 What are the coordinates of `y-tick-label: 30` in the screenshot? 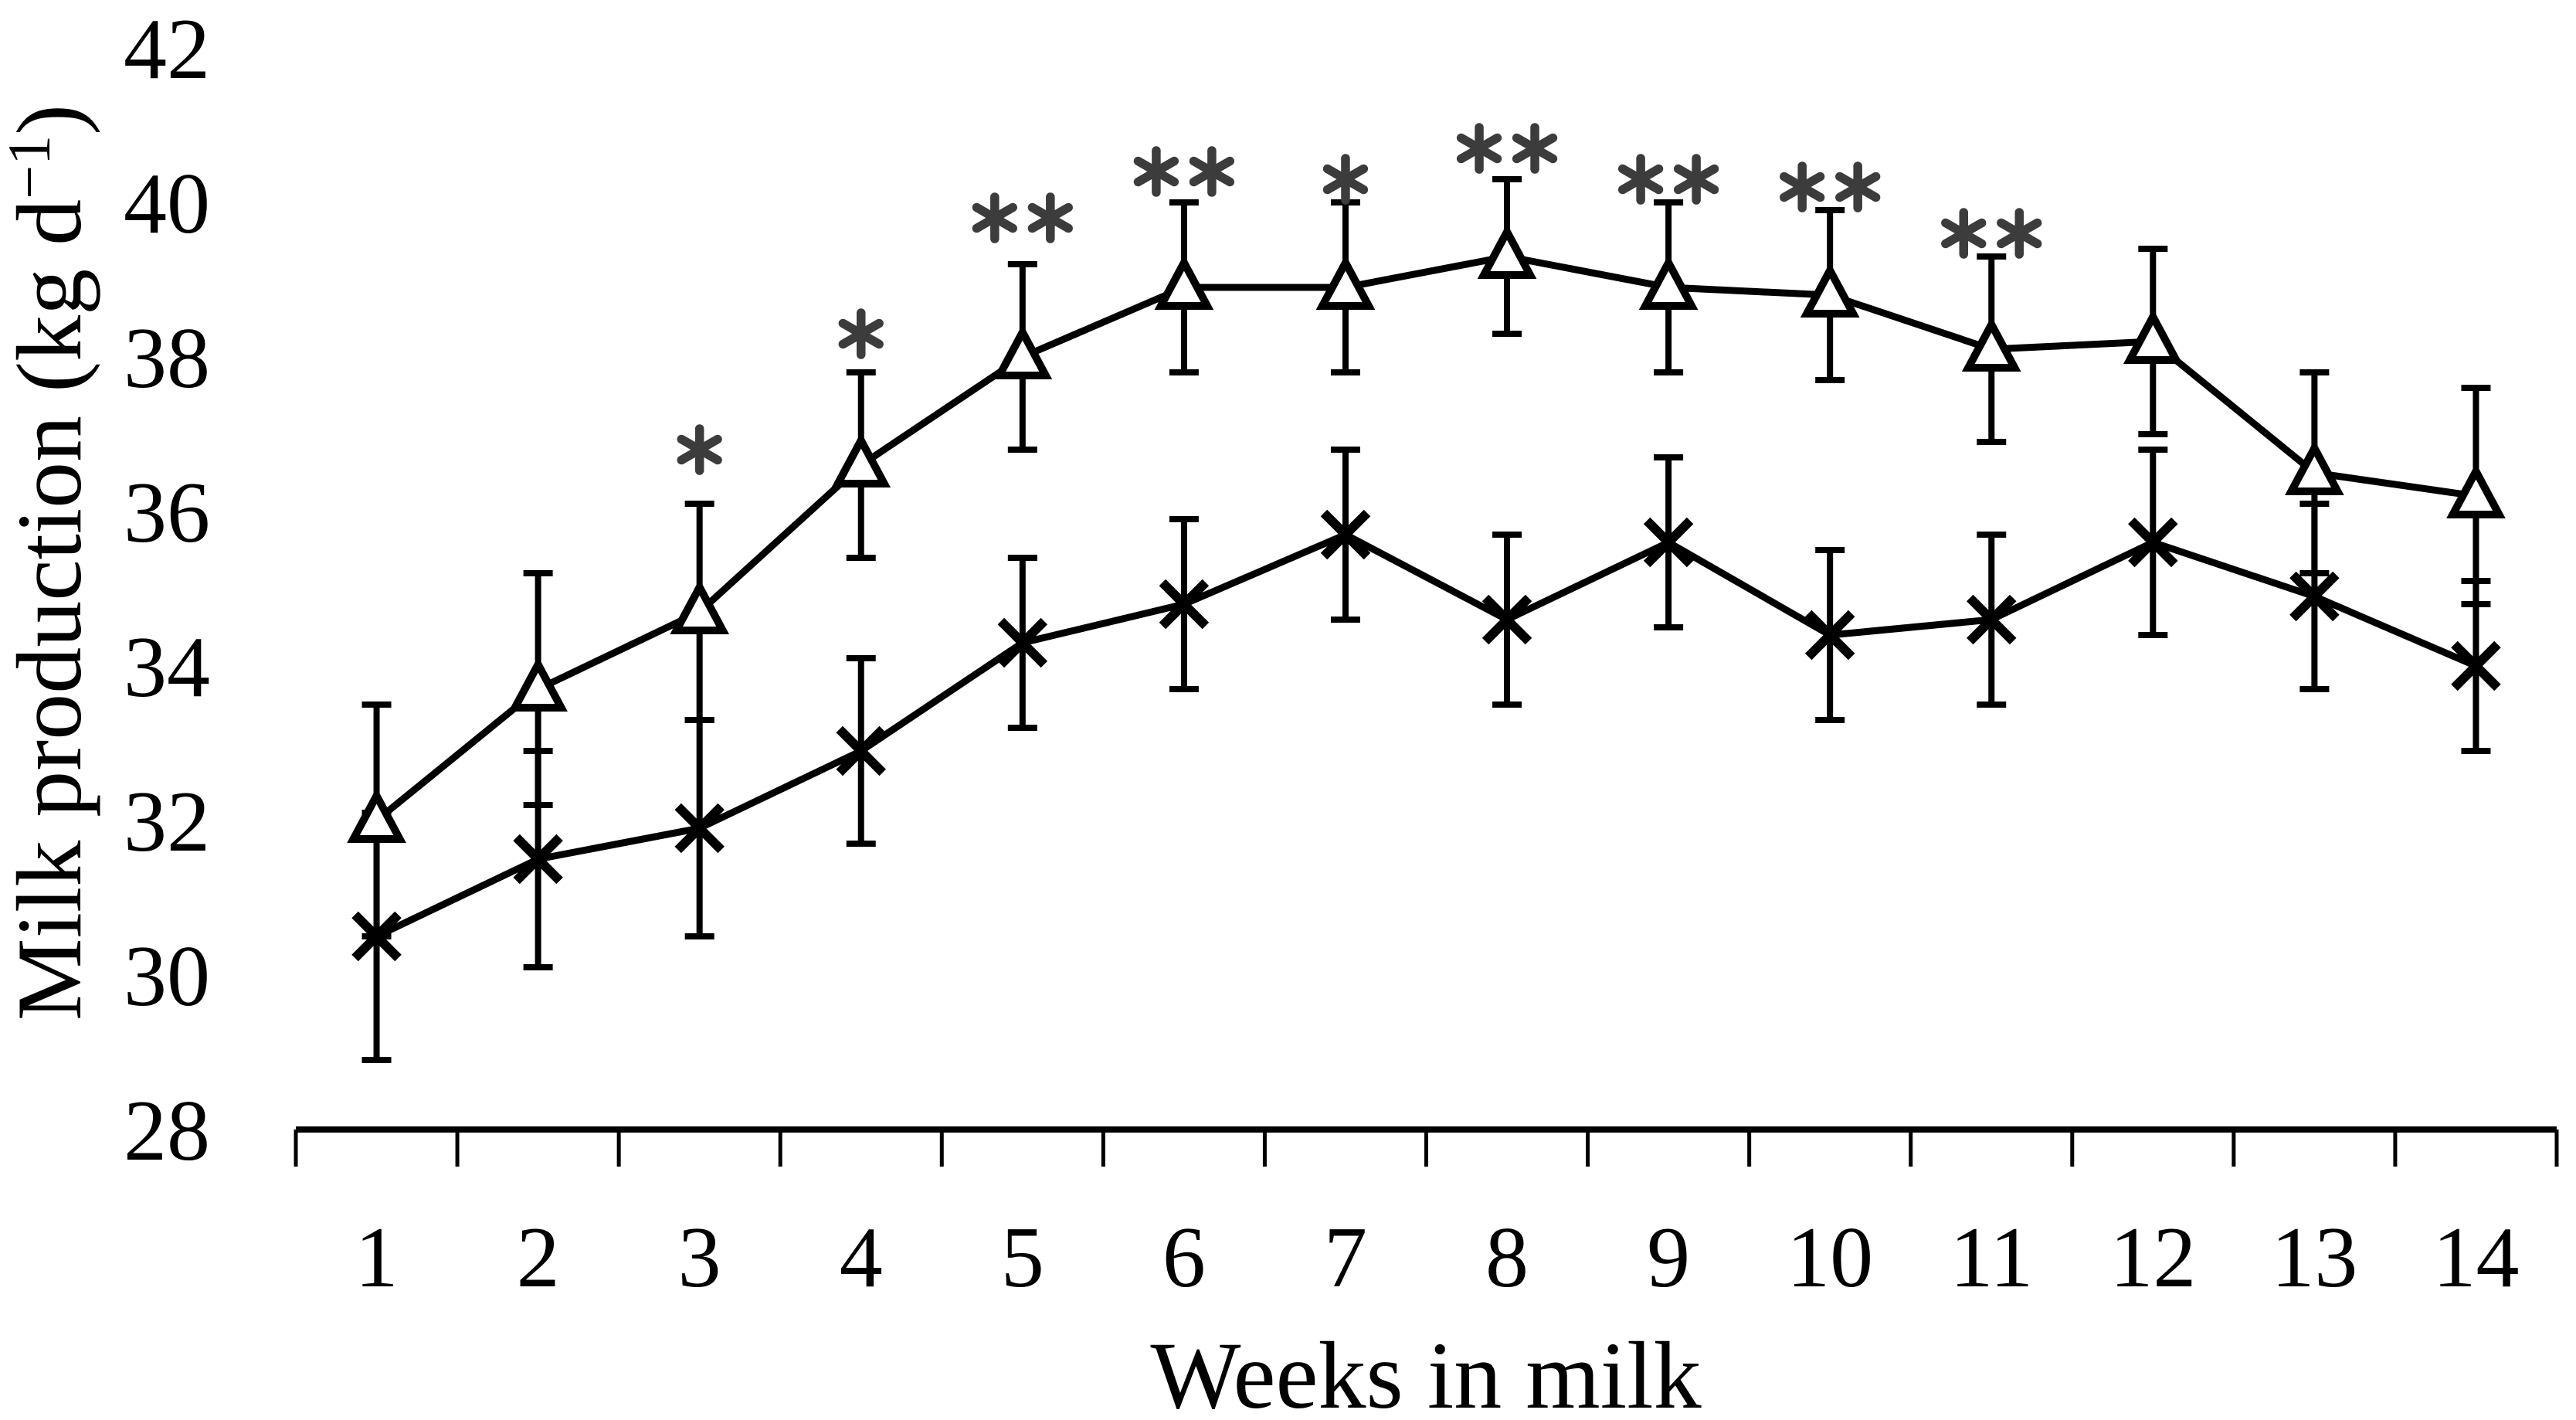 It's located at (167, 976).